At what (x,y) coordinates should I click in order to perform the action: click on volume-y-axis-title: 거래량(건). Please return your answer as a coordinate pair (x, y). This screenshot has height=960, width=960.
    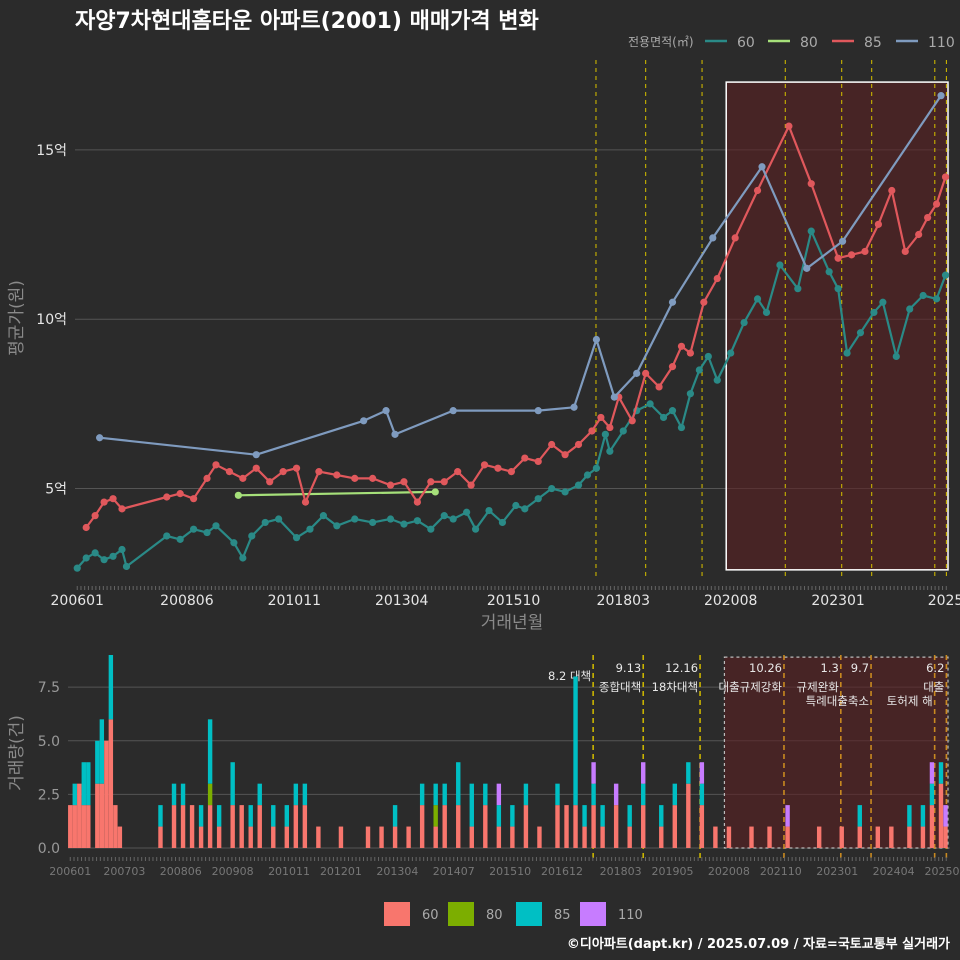
    Looking at the image, I should click on (17, 753).